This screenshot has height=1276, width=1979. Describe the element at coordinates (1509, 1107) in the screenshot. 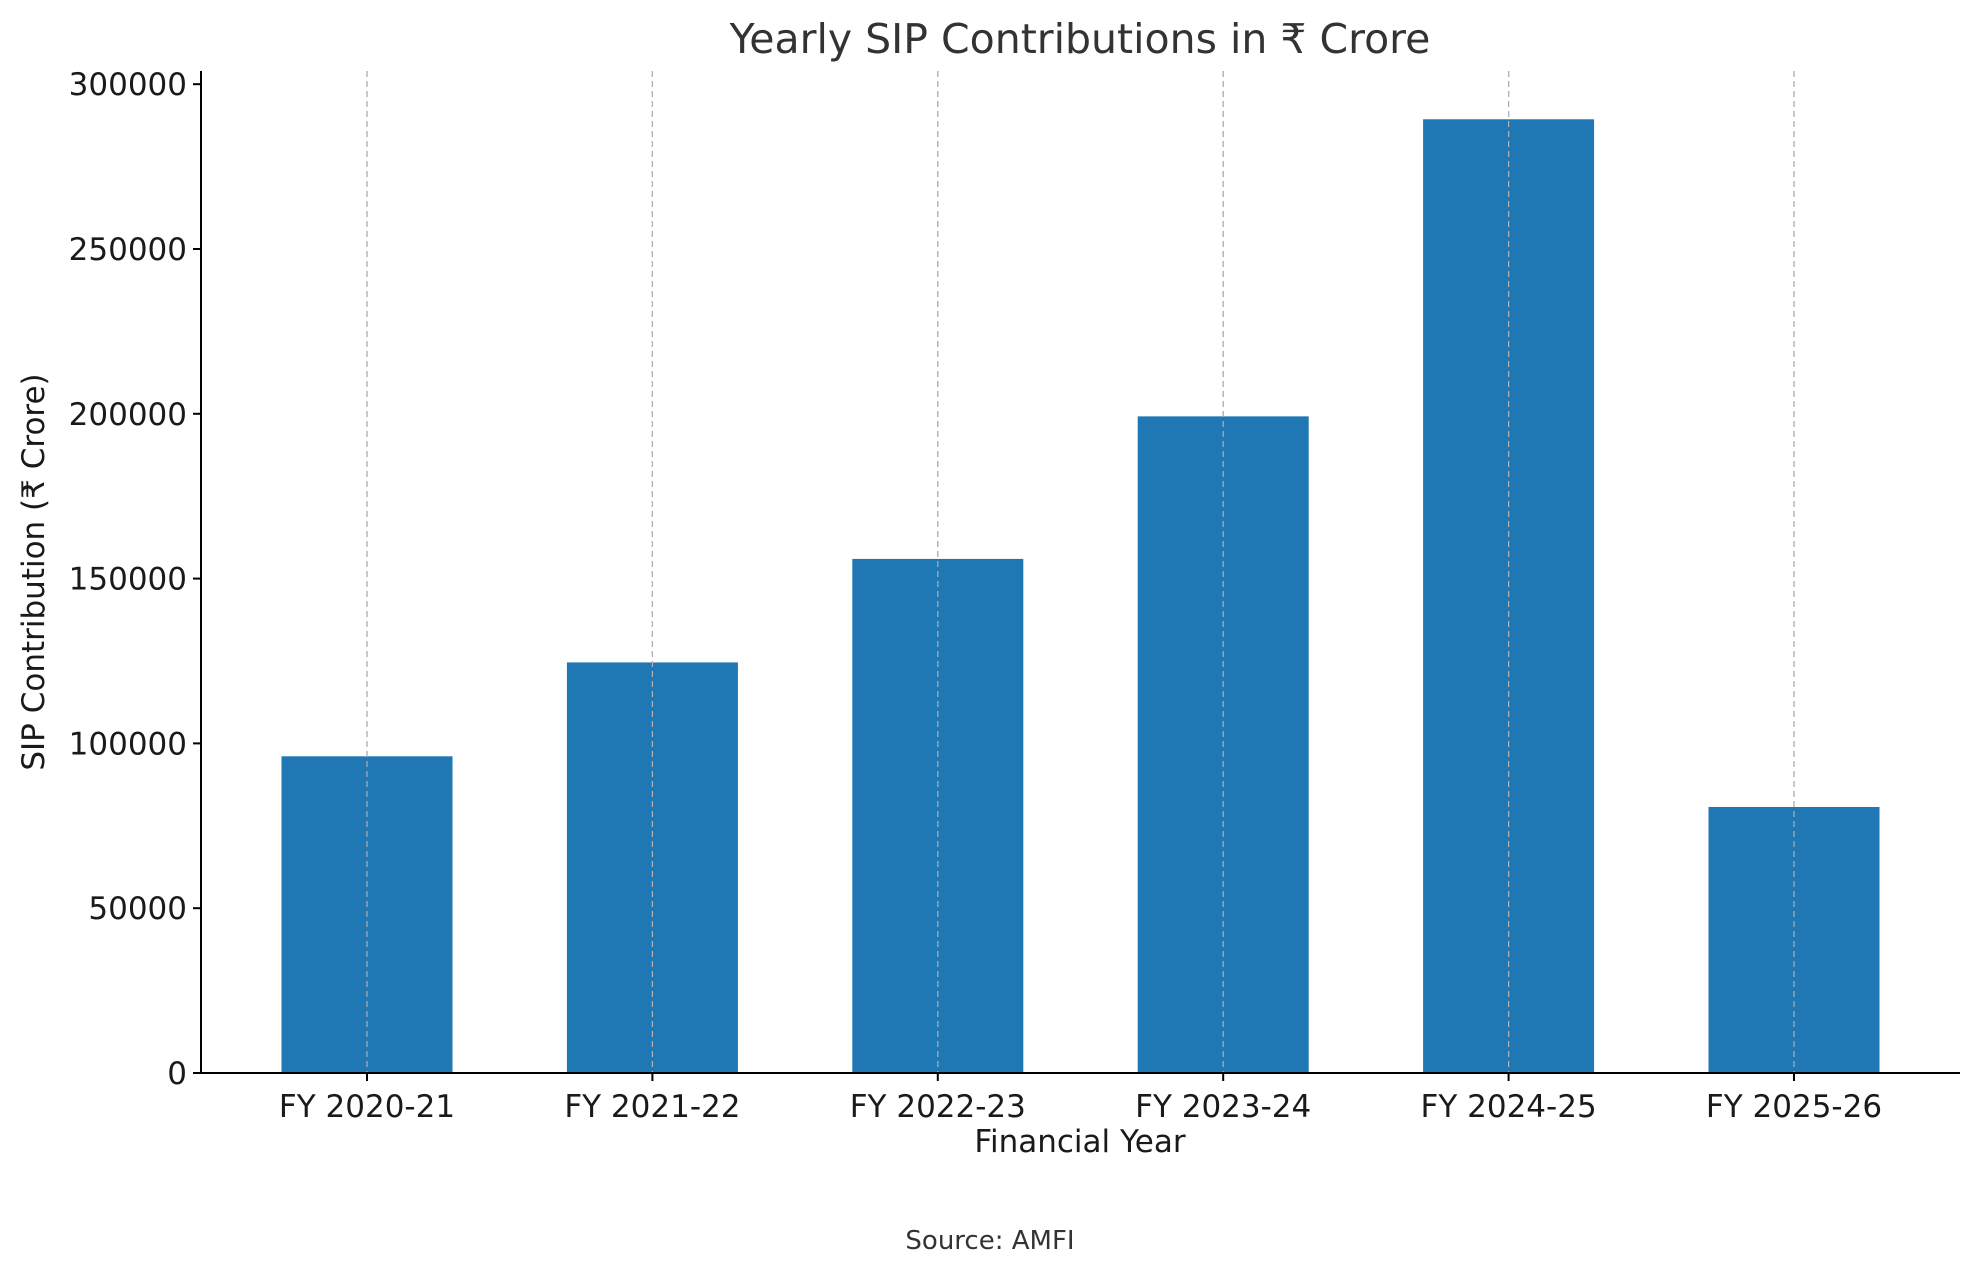

I see `x-tick-label: FY 2024-25` at that location.